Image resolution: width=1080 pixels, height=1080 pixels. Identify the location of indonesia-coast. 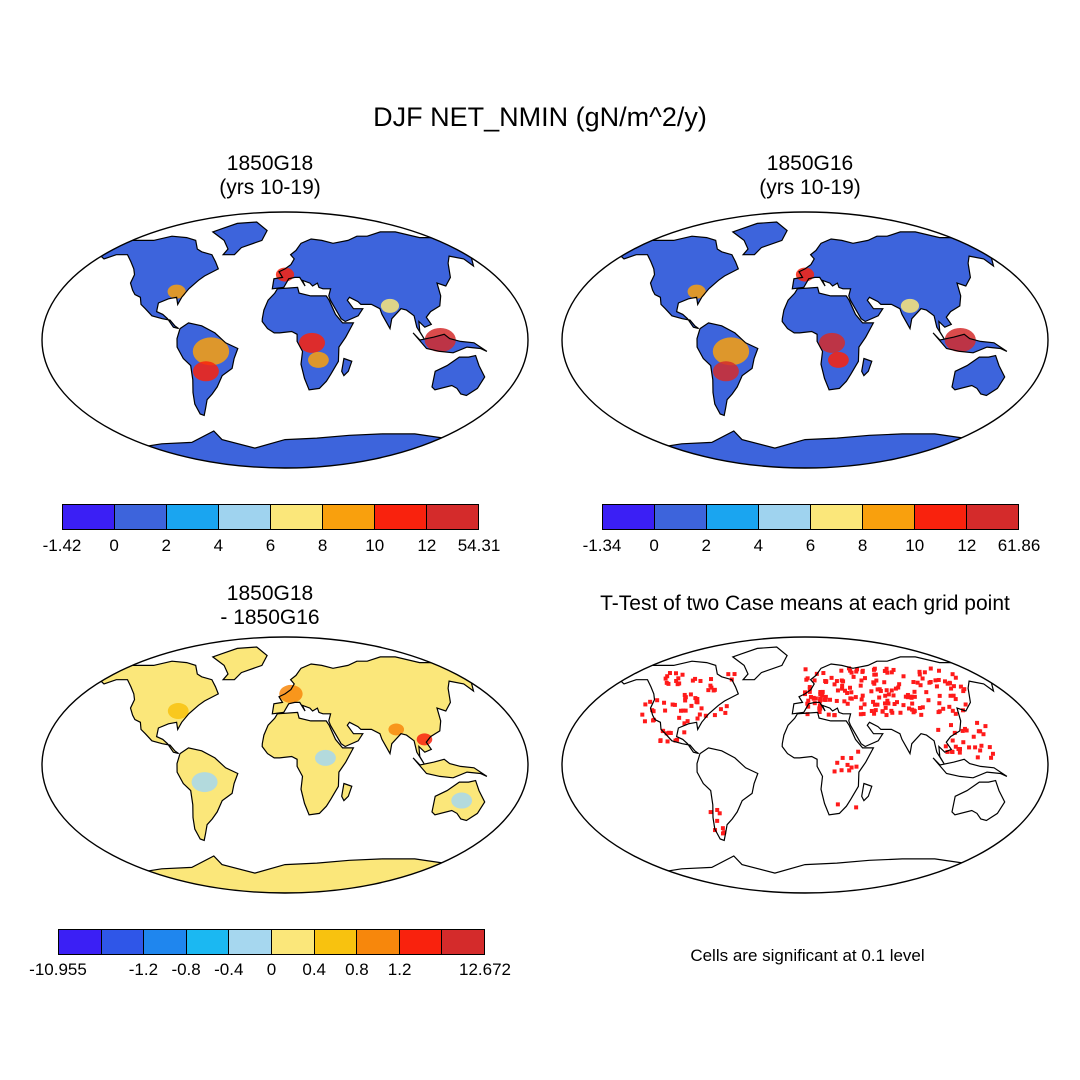
(450, 768).